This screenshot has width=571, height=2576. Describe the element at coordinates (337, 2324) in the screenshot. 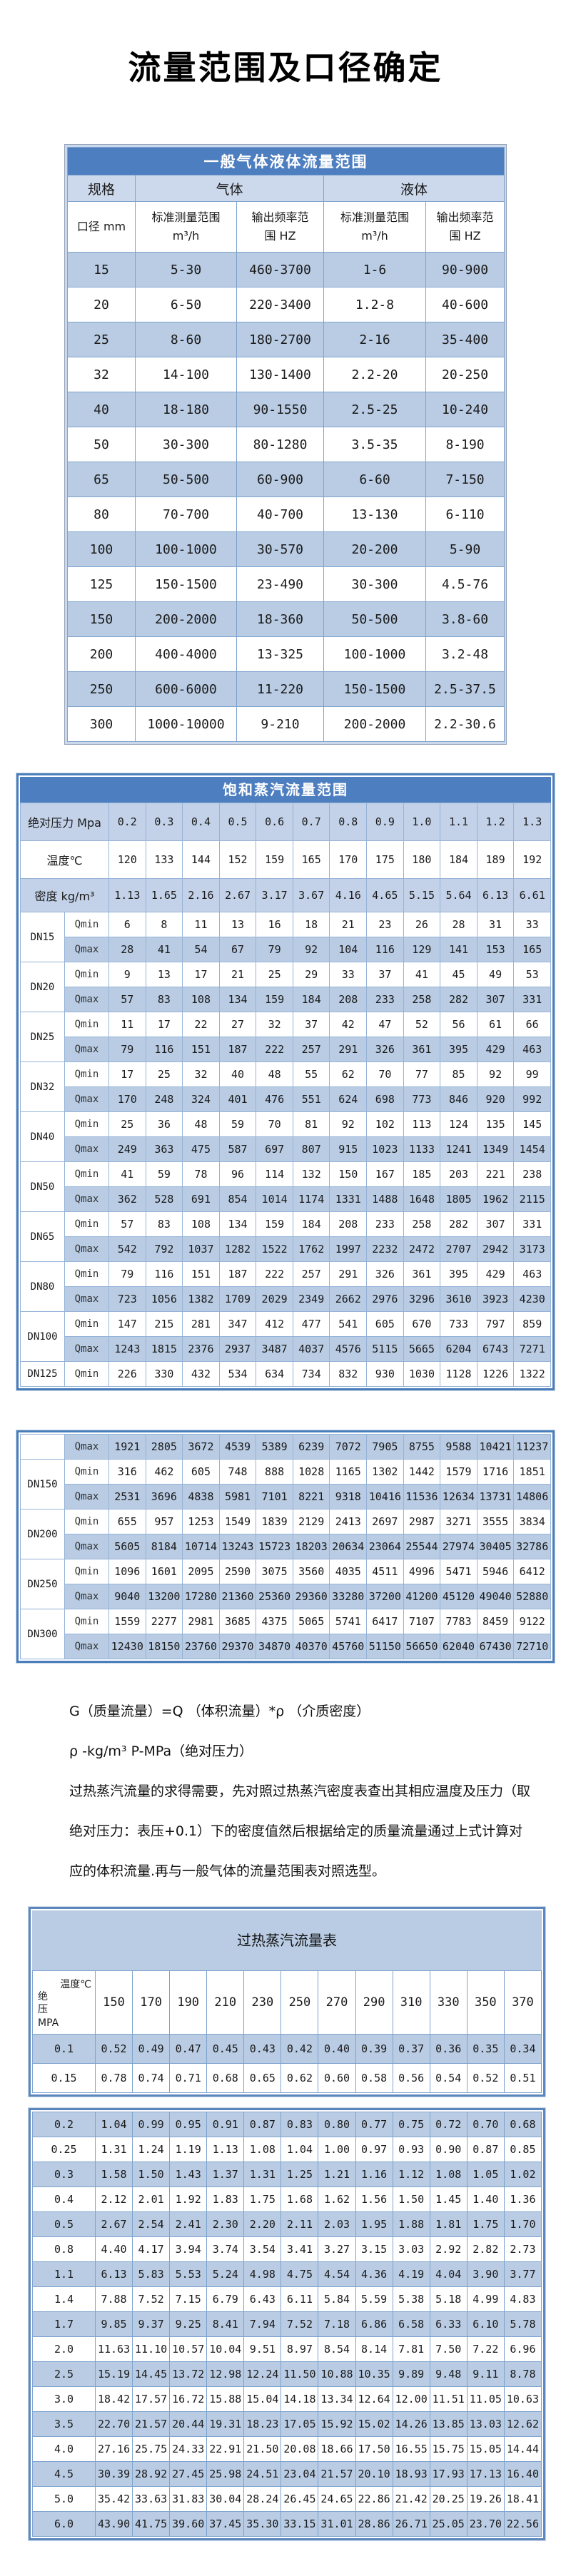

I see `cell: 7.18` at that location.